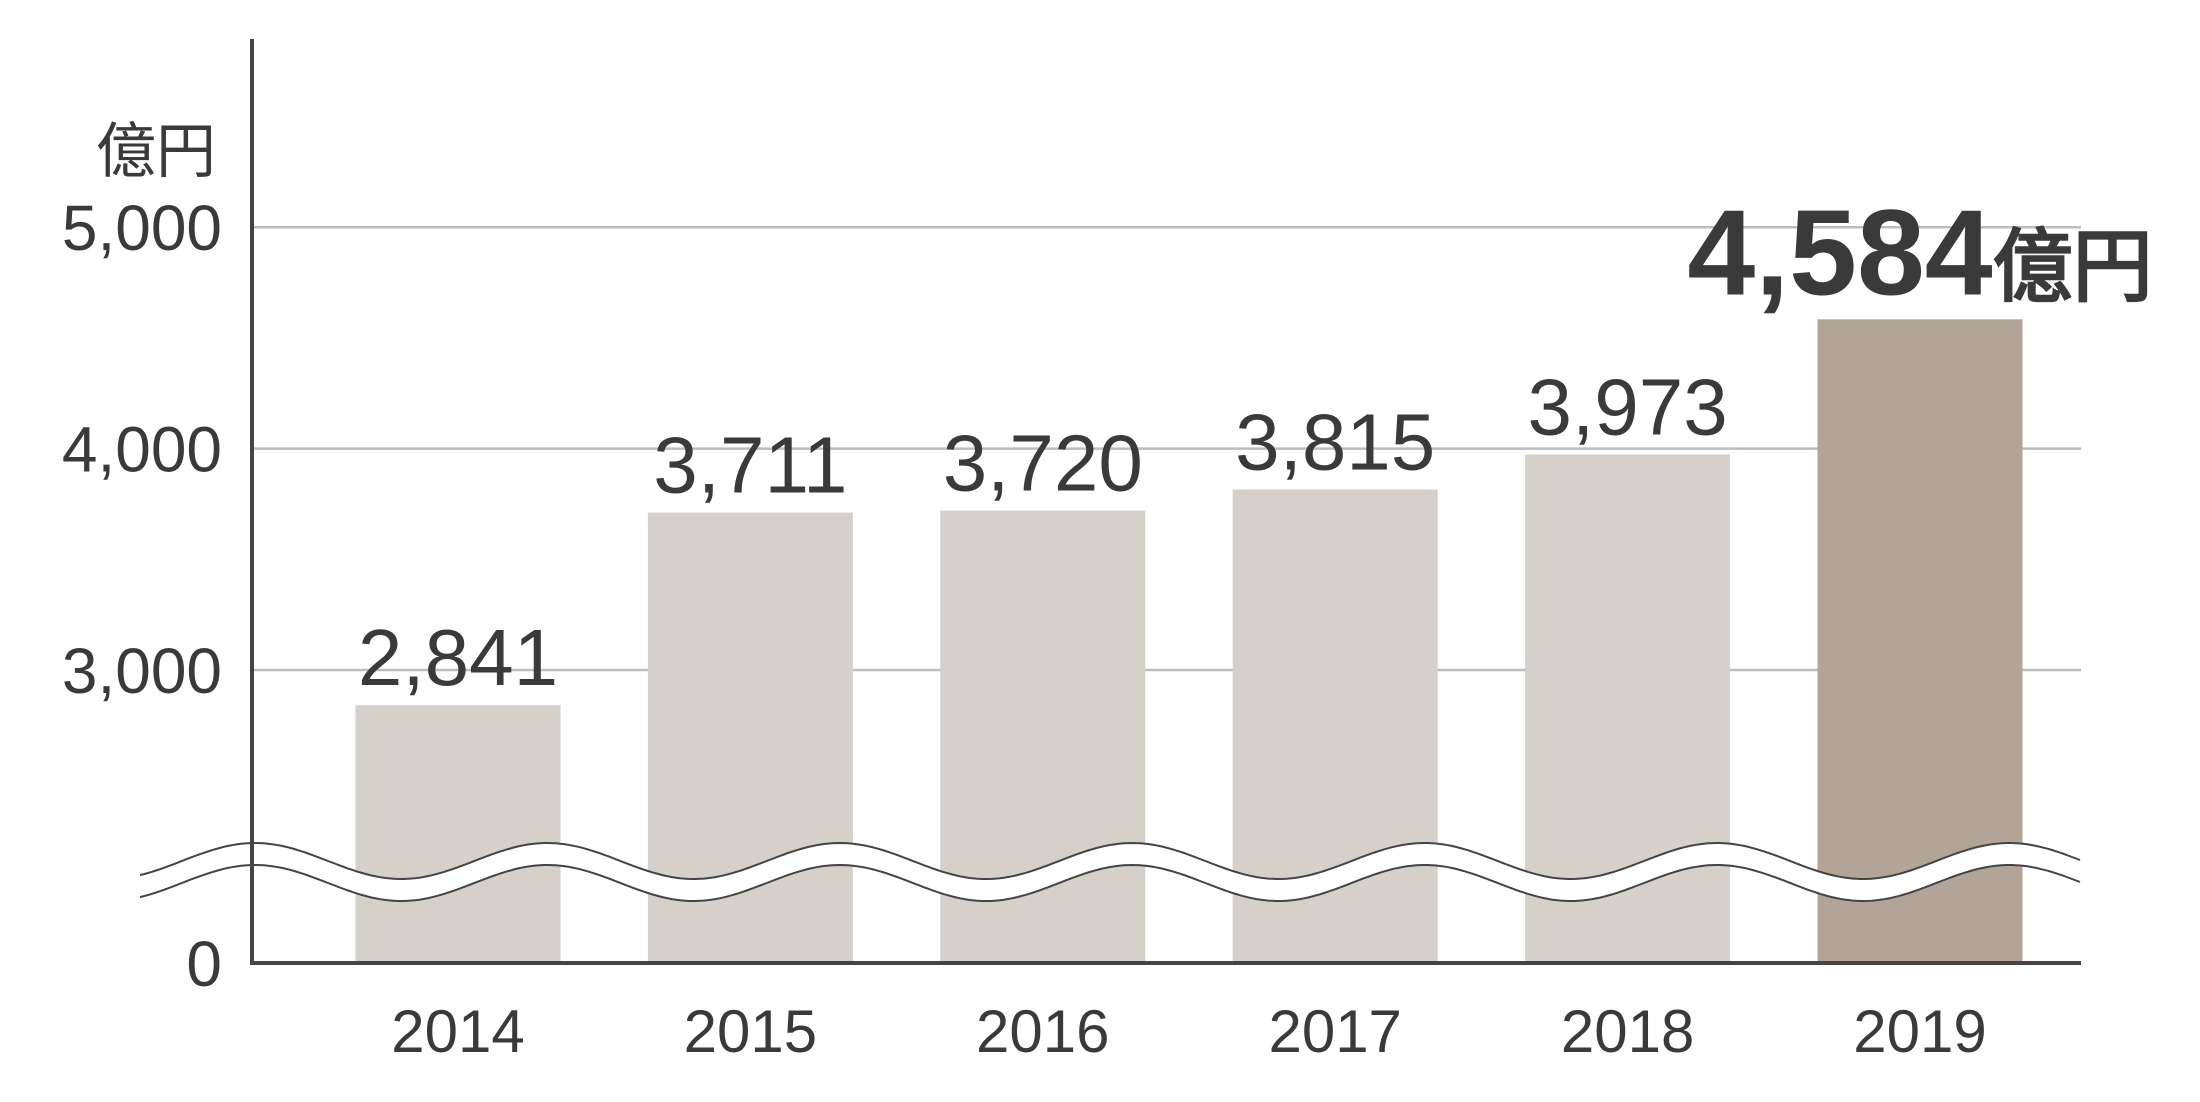  What do you see at coordinates (1919, 1031) in the screenshot?
I see `x-tick-label: 2019` at bounding box center [1919, 1031].